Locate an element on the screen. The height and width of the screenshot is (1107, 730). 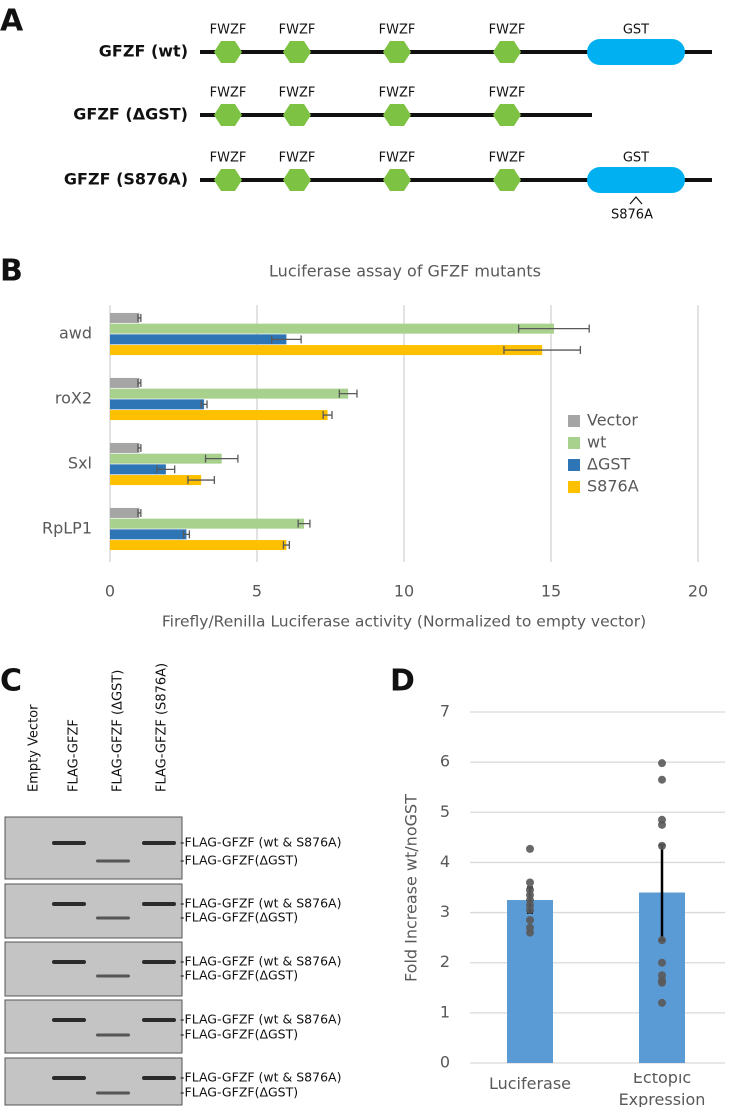
x-tick-label-box: Ectopic Expression is located at coordinates (662, 1090).